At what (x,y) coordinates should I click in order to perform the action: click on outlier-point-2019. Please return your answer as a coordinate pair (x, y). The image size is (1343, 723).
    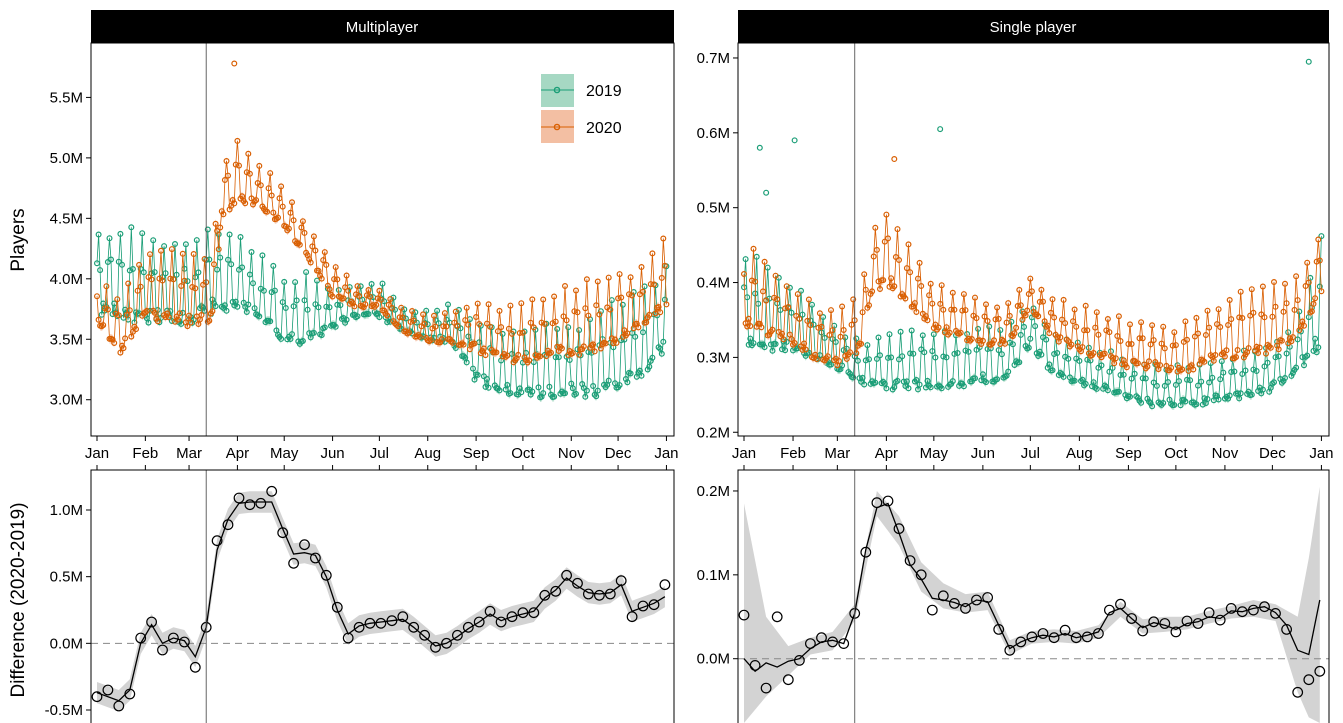
    Looking at the image, I should click on (1308, 61).